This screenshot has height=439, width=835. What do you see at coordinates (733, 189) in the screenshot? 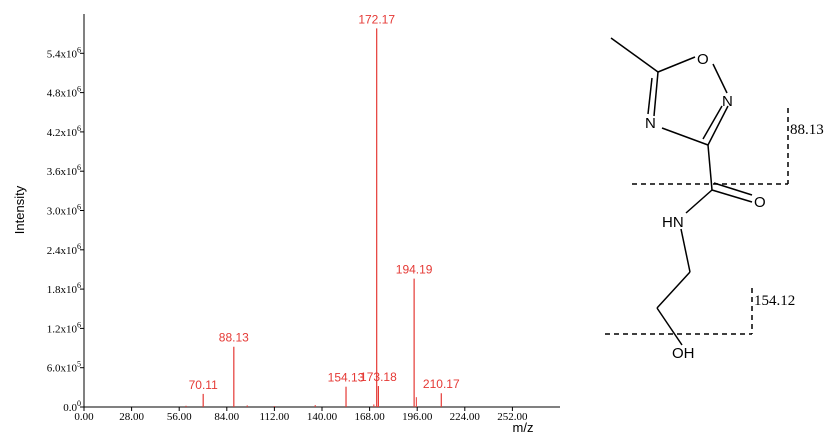
I see `carbonyl-bond-double` at bounding box center [733, 189].